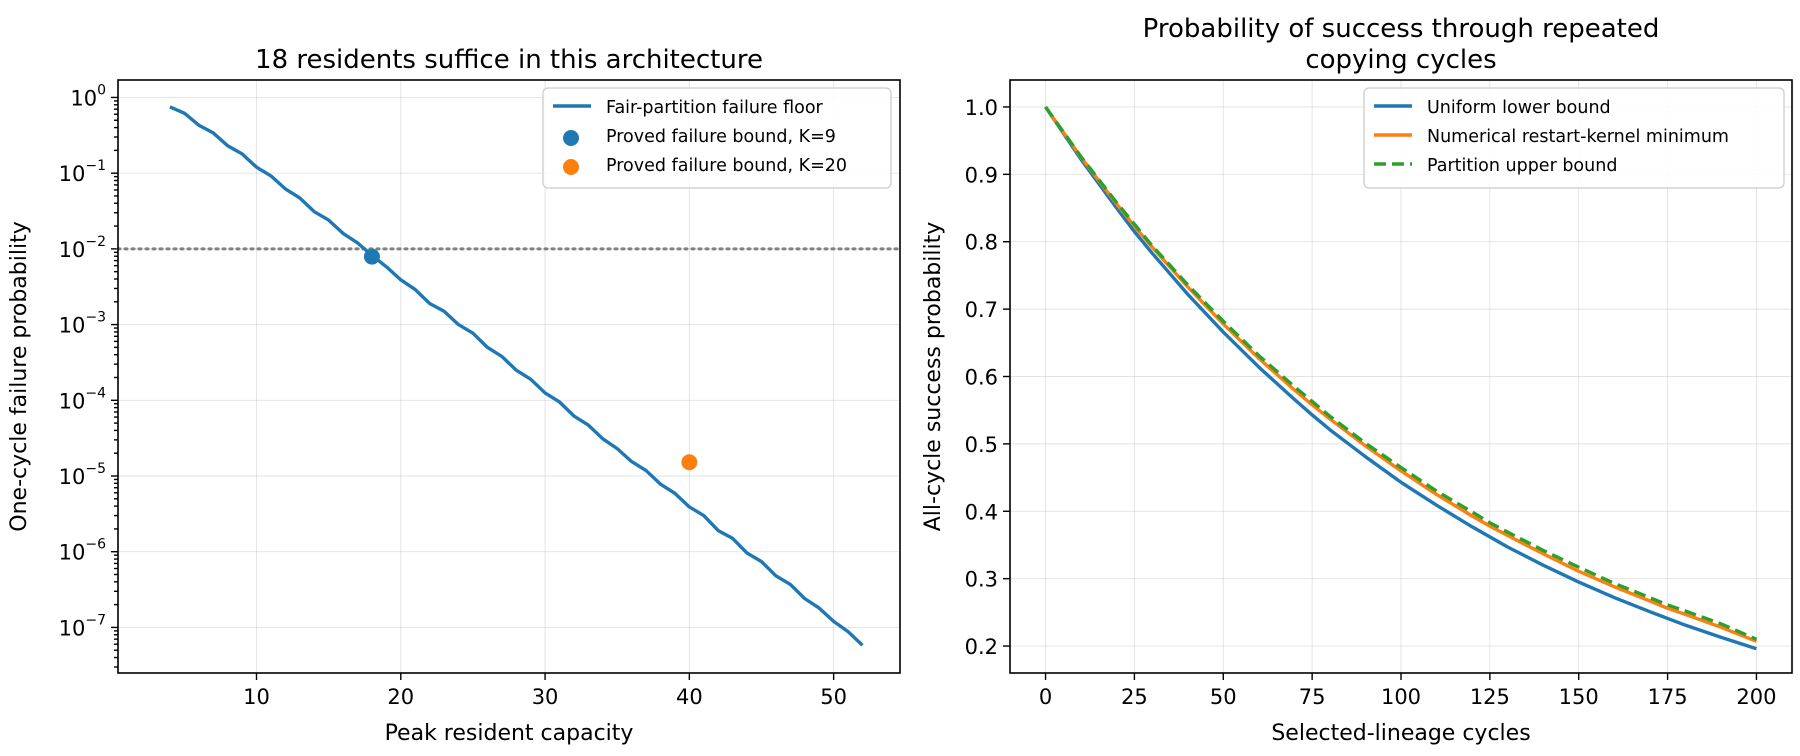 This screenshot has width=1800, height=756. I want to click on y-tick-label: 0.5, so click(981, 445).